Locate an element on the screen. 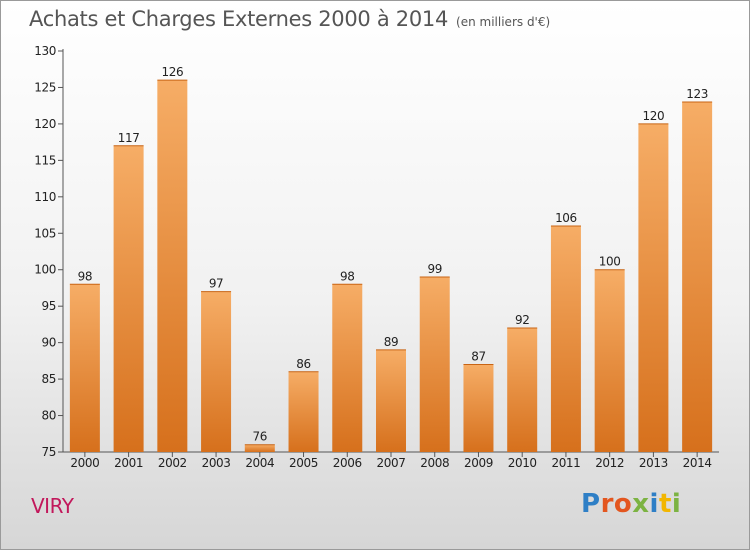 The width and height of the screenshot is (750, 550). chart-title-unit: (en milliers d'€) is located at coordinates (503, 22).